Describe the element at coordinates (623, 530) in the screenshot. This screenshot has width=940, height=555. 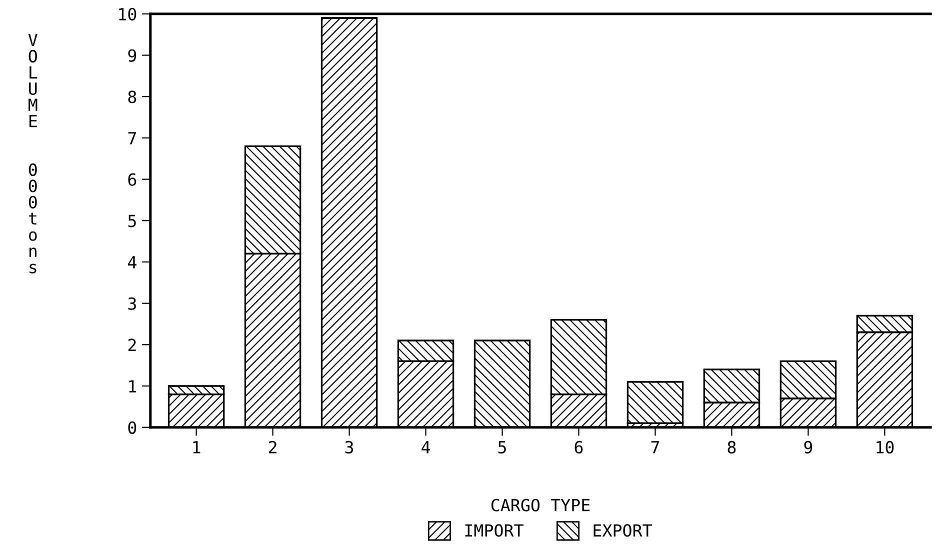
I see `legend-label: EXPORT` at that location.